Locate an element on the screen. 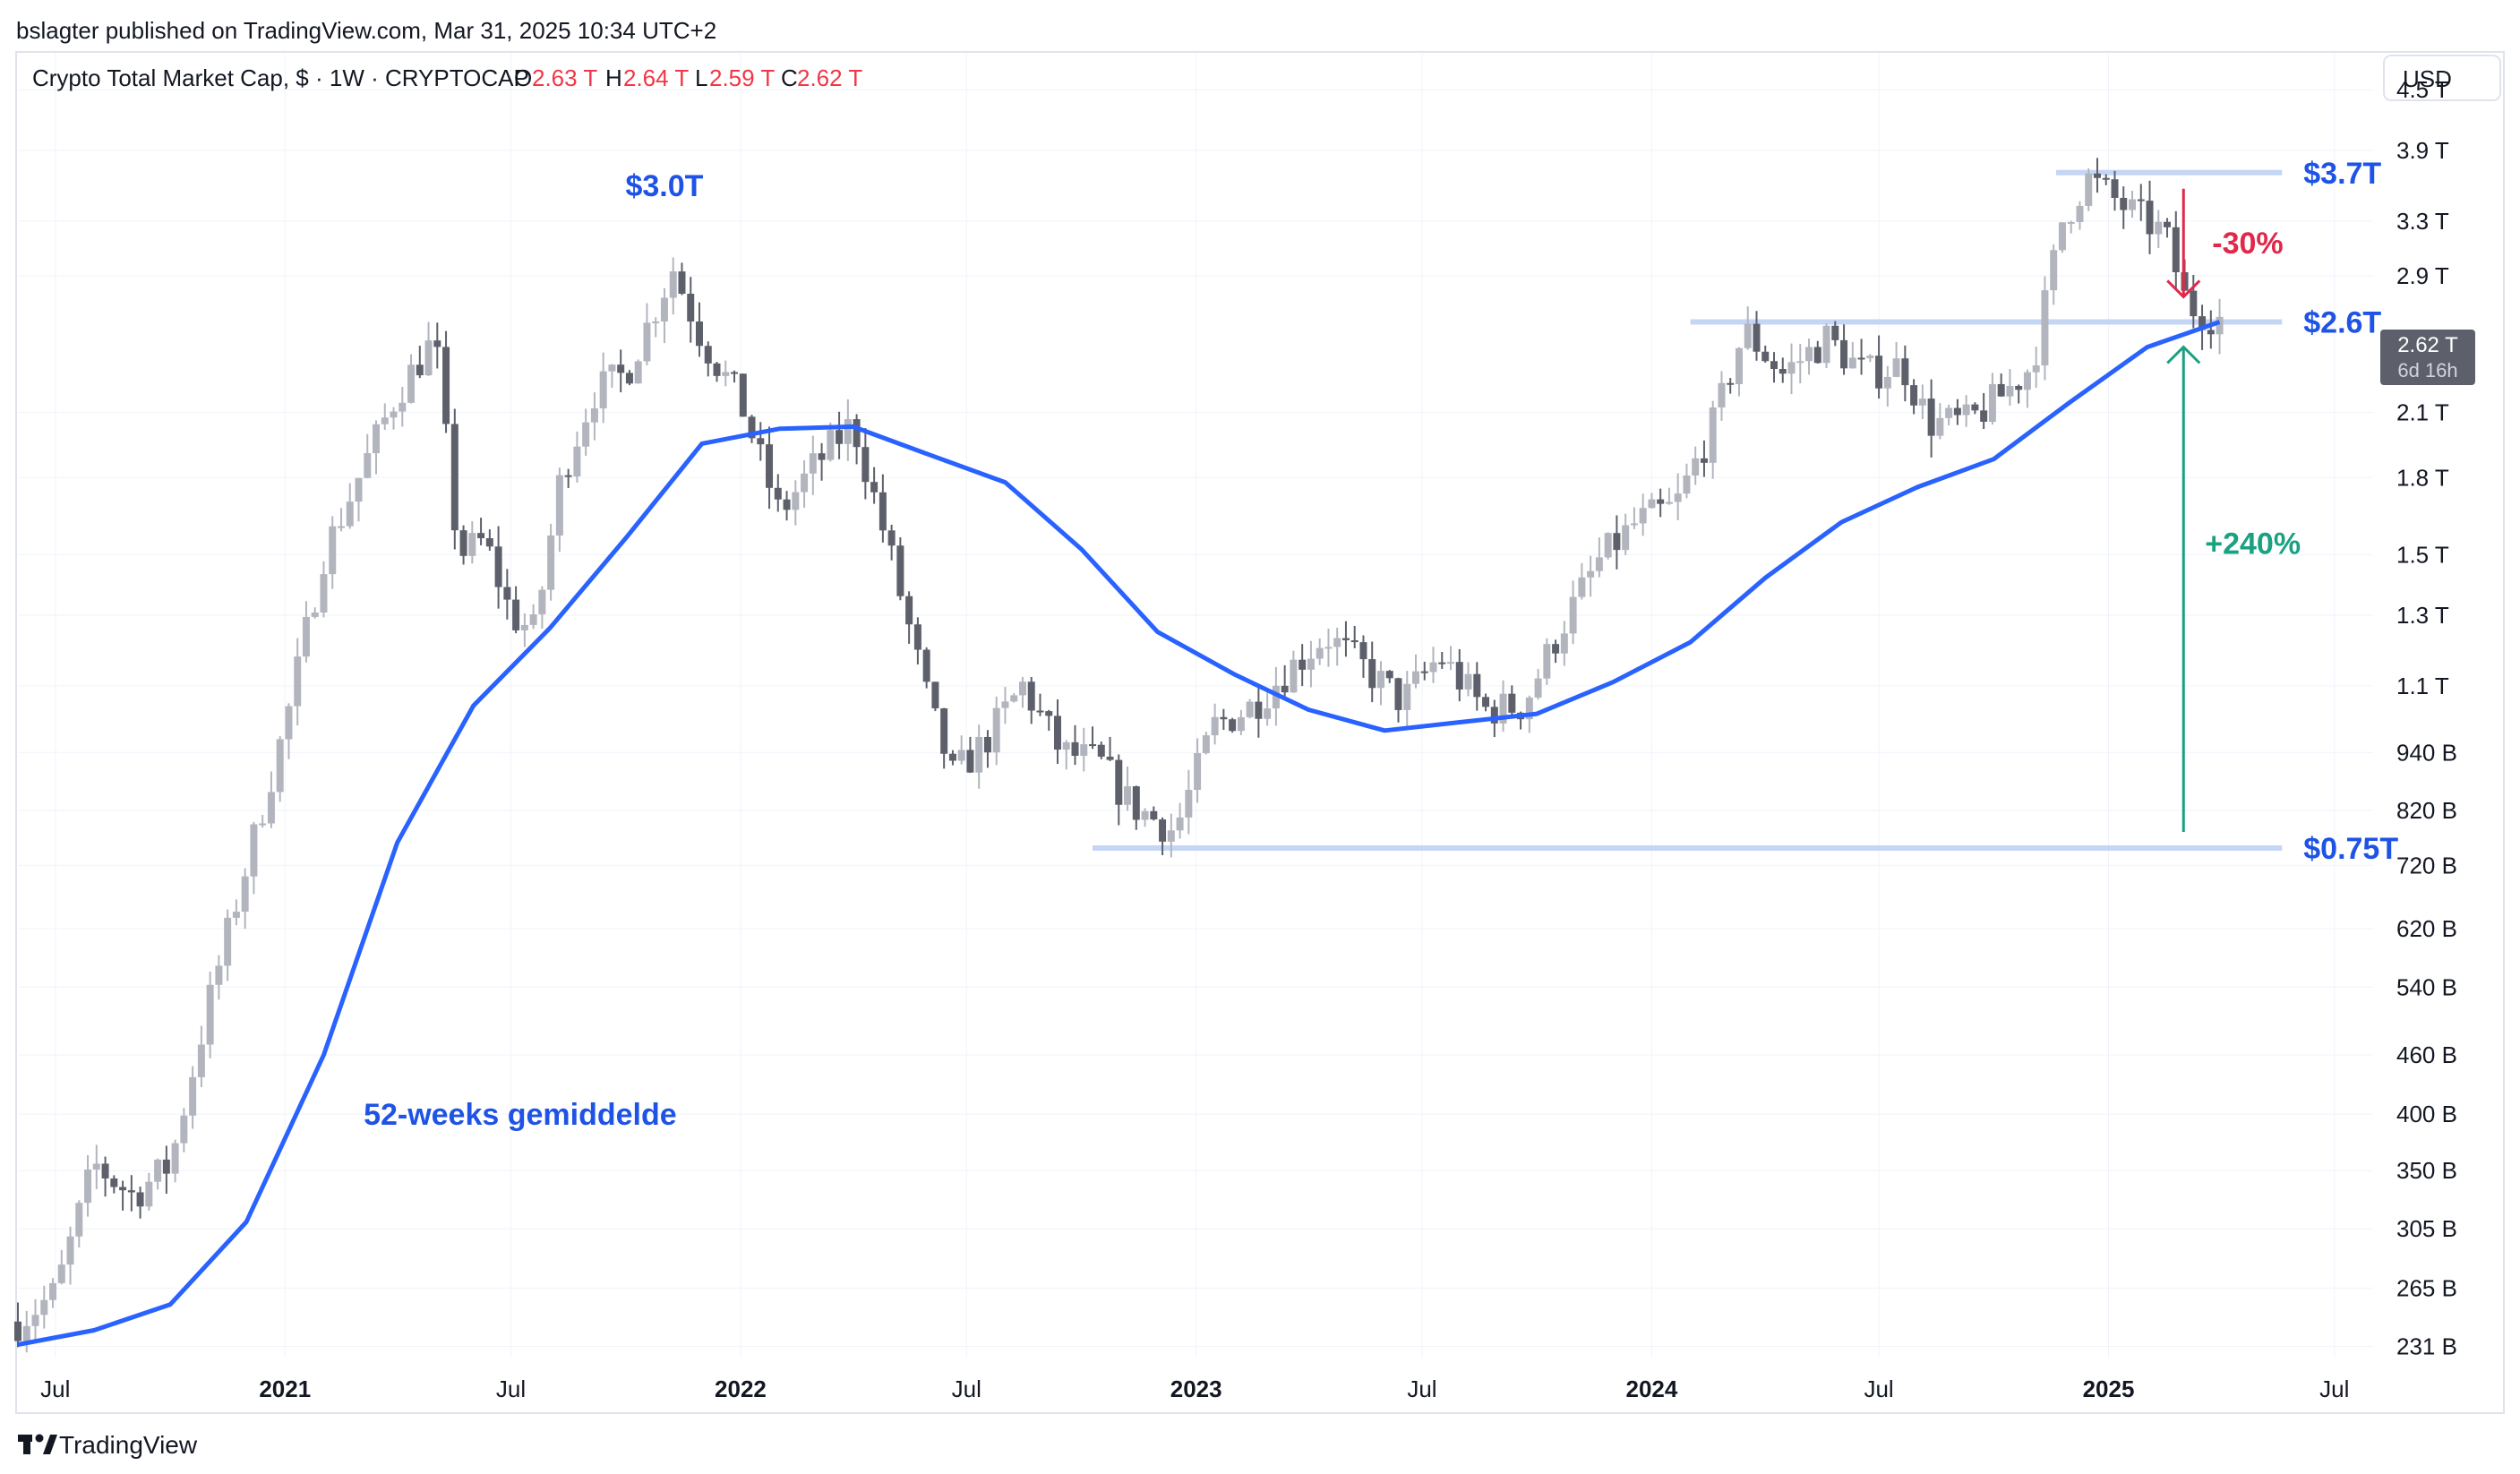  y-tick-label: 2.1 T is located at coordinates (2422, 411).